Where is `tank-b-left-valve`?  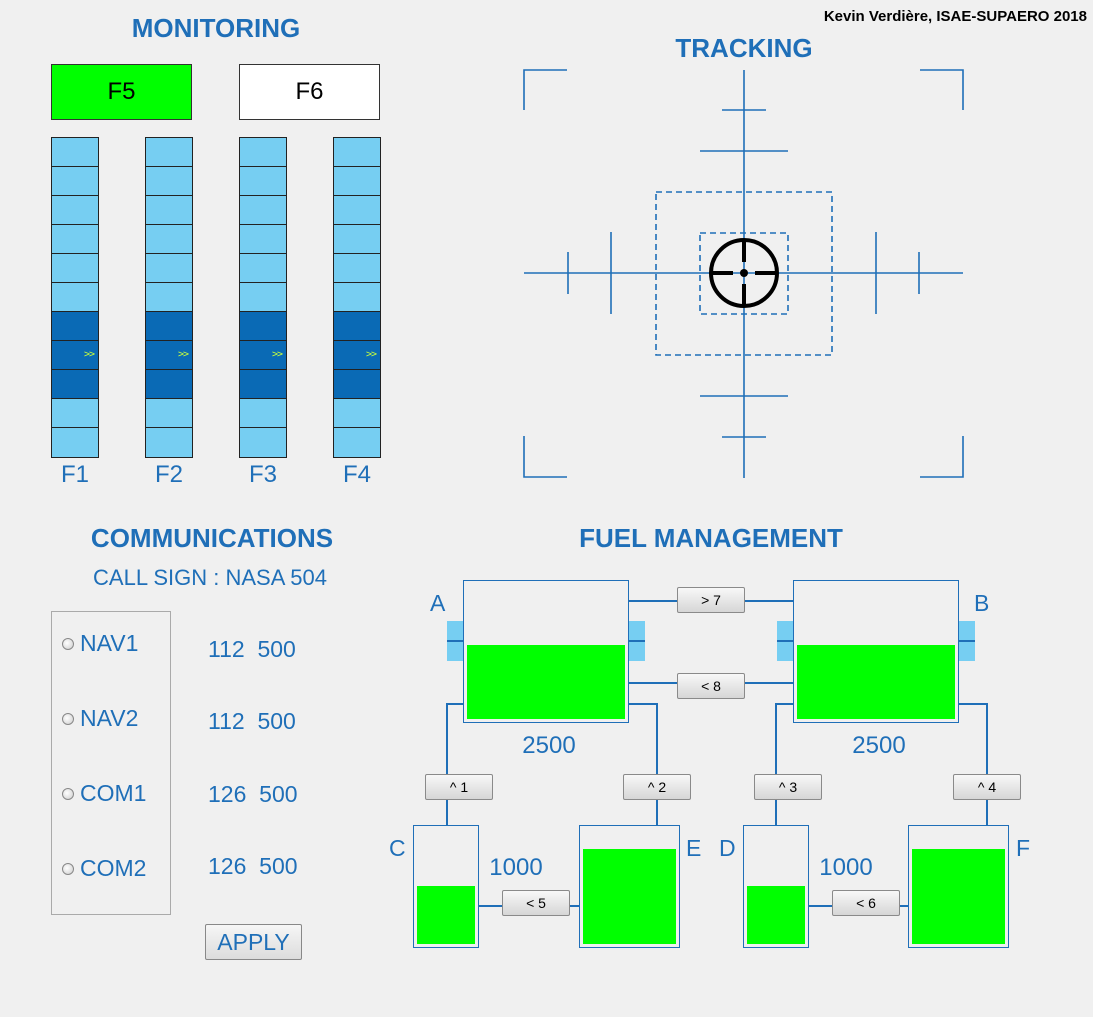
tank-b-left-valve is located at coordinates (785, 641).